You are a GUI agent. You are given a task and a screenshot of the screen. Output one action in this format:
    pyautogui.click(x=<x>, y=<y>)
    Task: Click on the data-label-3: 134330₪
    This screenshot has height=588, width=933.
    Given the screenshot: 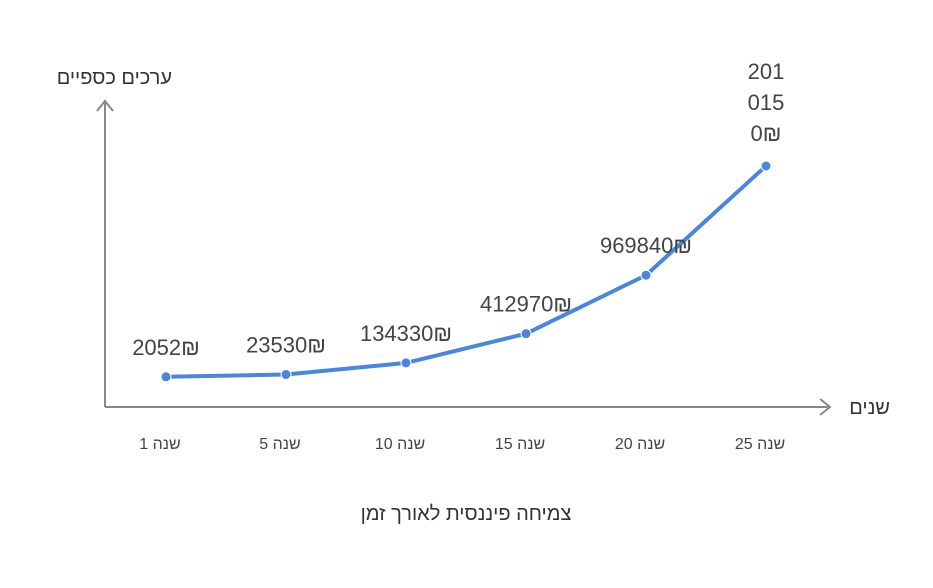 What is the action you would take?
    pyautogui.click(x=406, y=333)
    